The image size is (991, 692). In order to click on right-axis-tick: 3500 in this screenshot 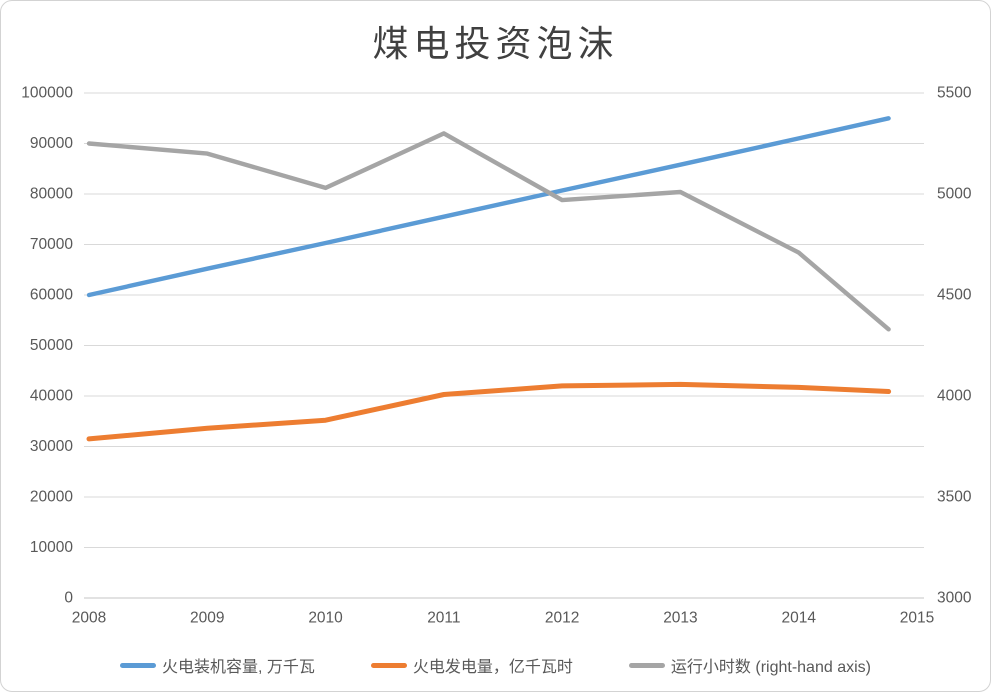, I will do `click(954, 497)`.